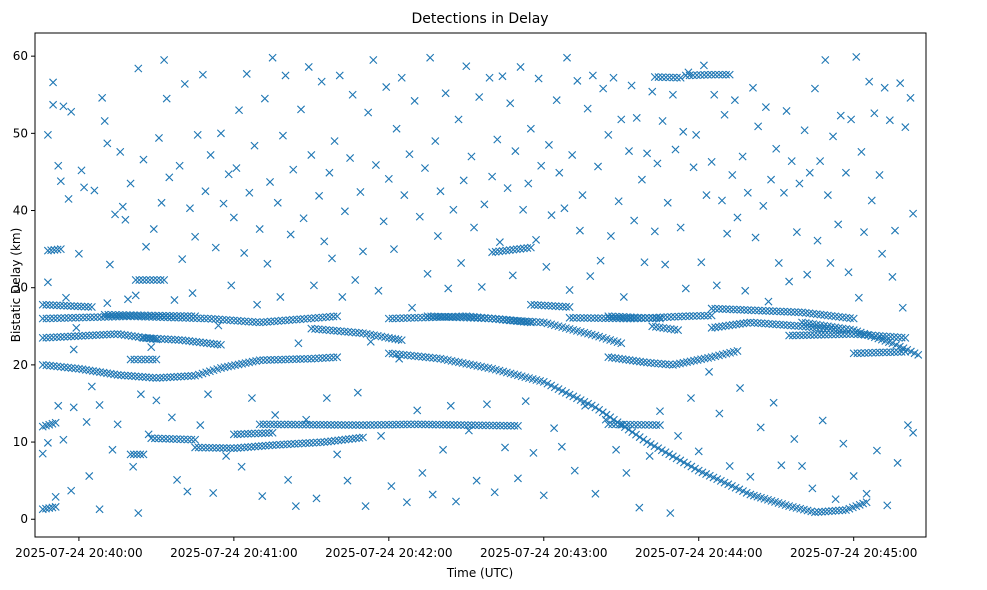 This screenshot has height=590, width=987. What do you see at coordinates (233, 553) in the screenshot?
I see `x-tick-label: 2025-07-24 20:41:00` at bounding box center [233, 553].